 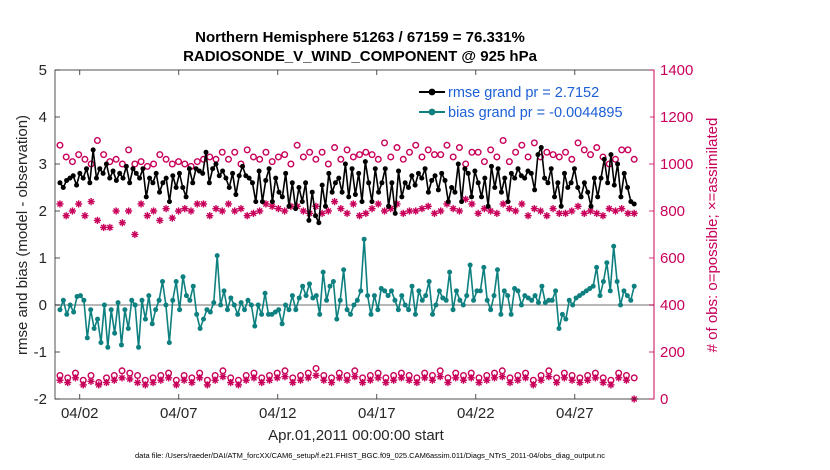 I want to click on y-right-tick-label: 600, so click(x=672, y=258).